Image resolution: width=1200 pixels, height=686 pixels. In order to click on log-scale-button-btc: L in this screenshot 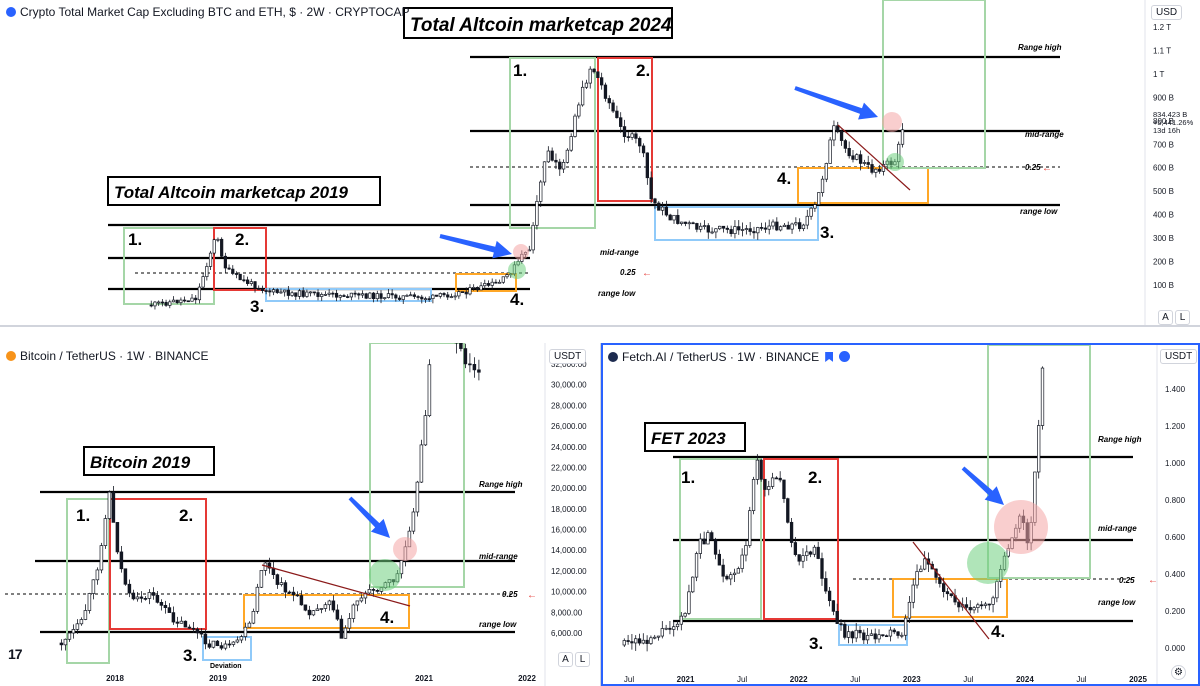, I will do `click(582, 659)`.